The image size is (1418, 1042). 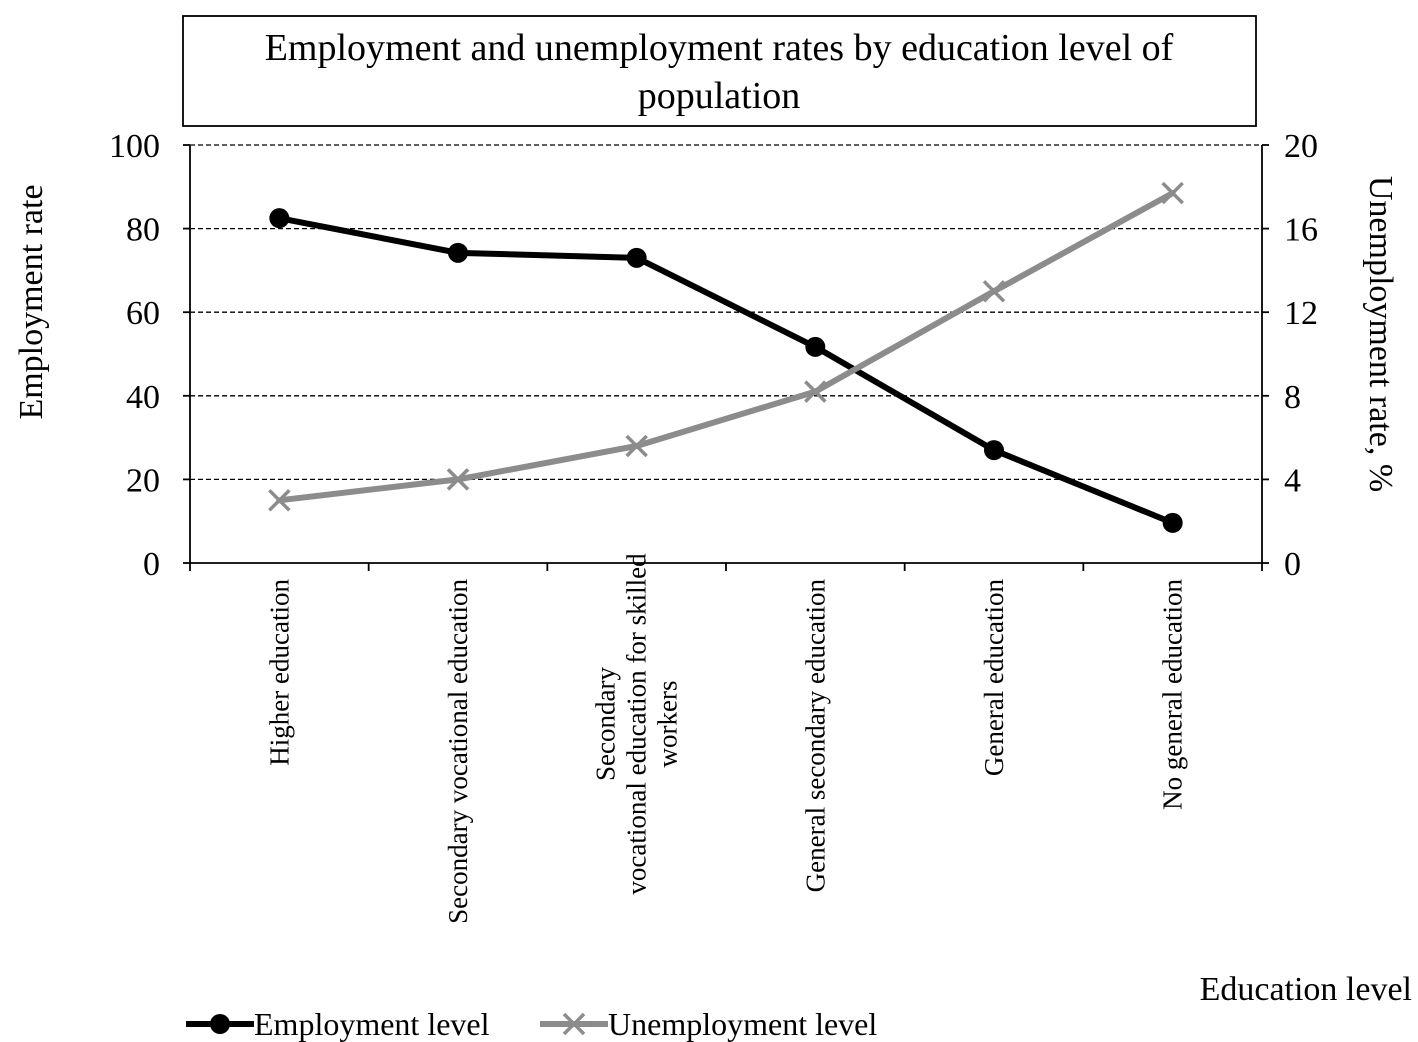 I want to click on y-tick-label-left: 100, so click(x=134, y=146).